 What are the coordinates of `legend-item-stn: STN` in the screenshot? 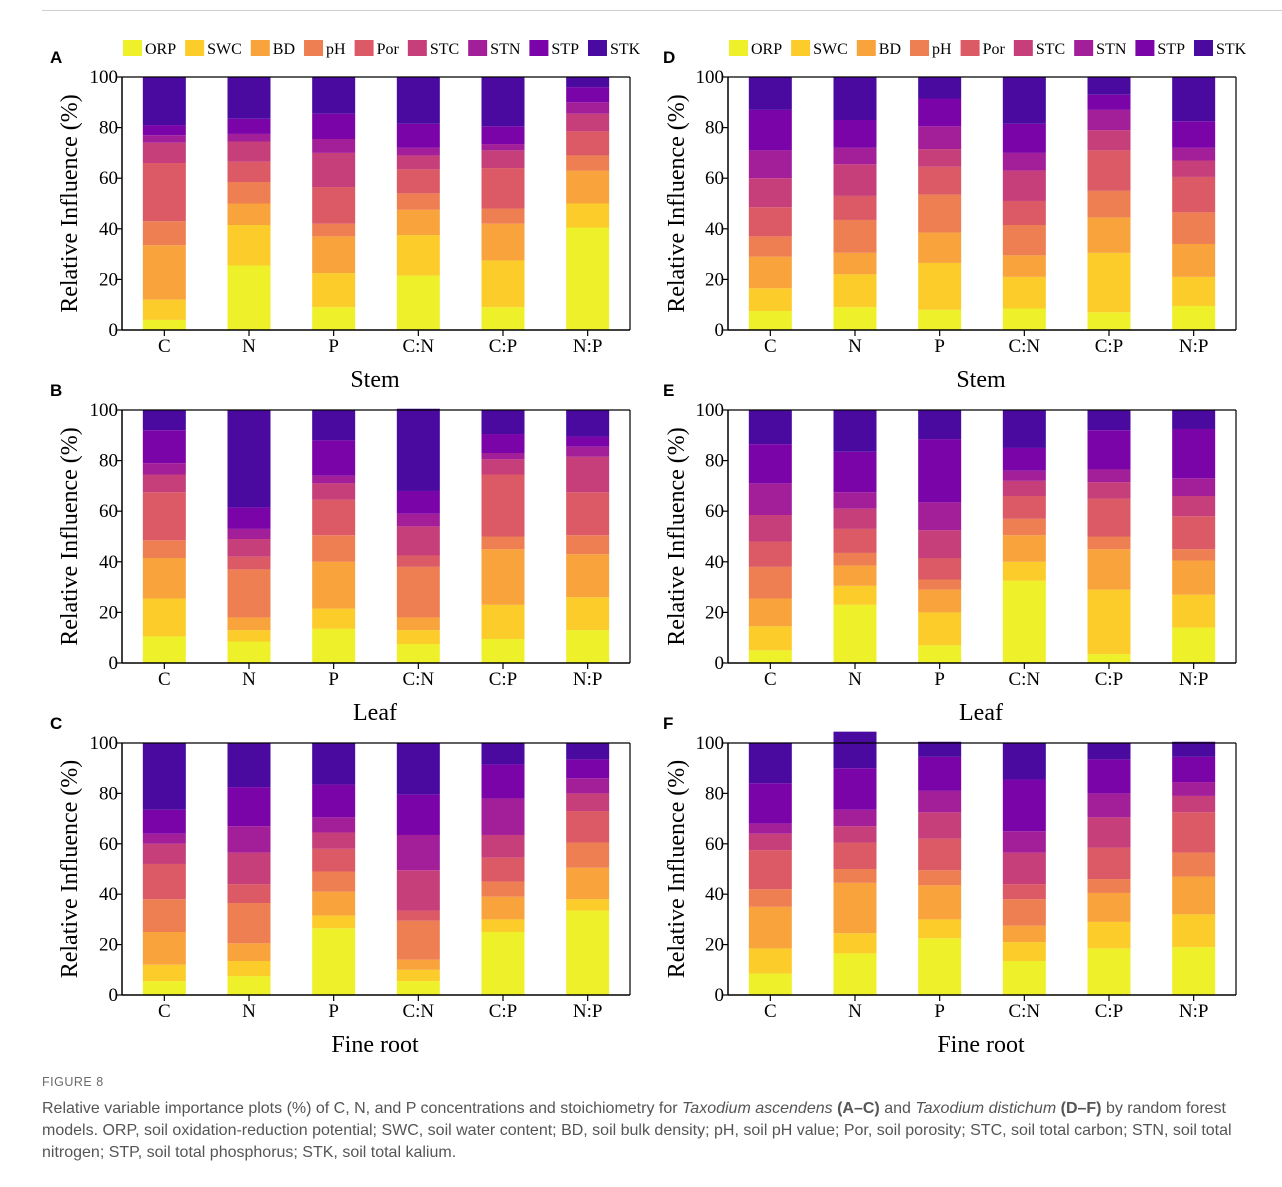 It's located at (1100, 49).